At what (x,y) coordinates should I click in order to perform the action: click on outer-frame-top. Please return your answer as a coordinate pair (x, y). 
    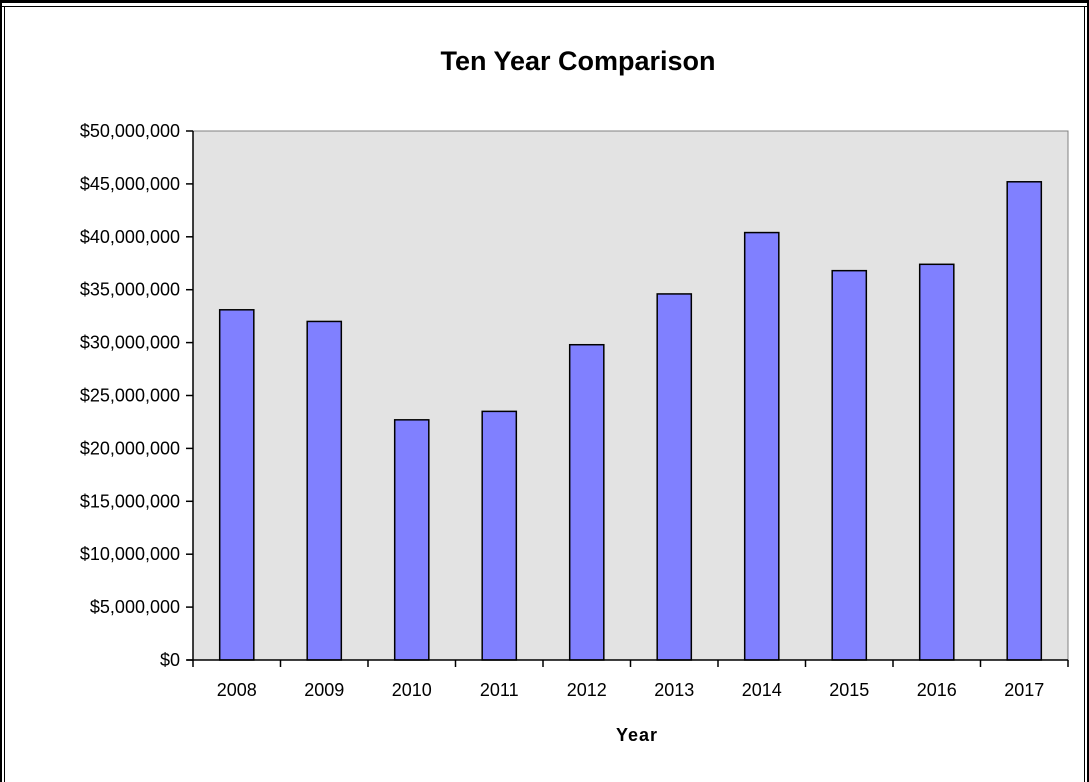
    Looking at the image, I should click on (544, 1).